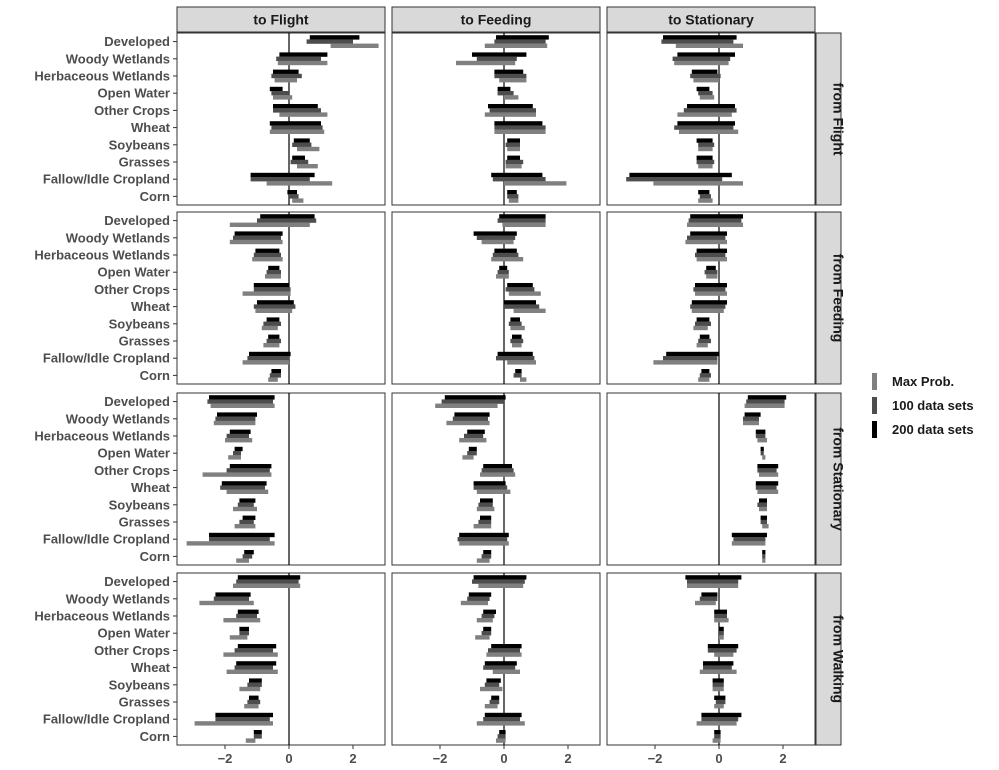  What do you see at coordinates (288, 758) in the screenshot?
I see `x-tick-label: 0` at bounding box center [288, 758].